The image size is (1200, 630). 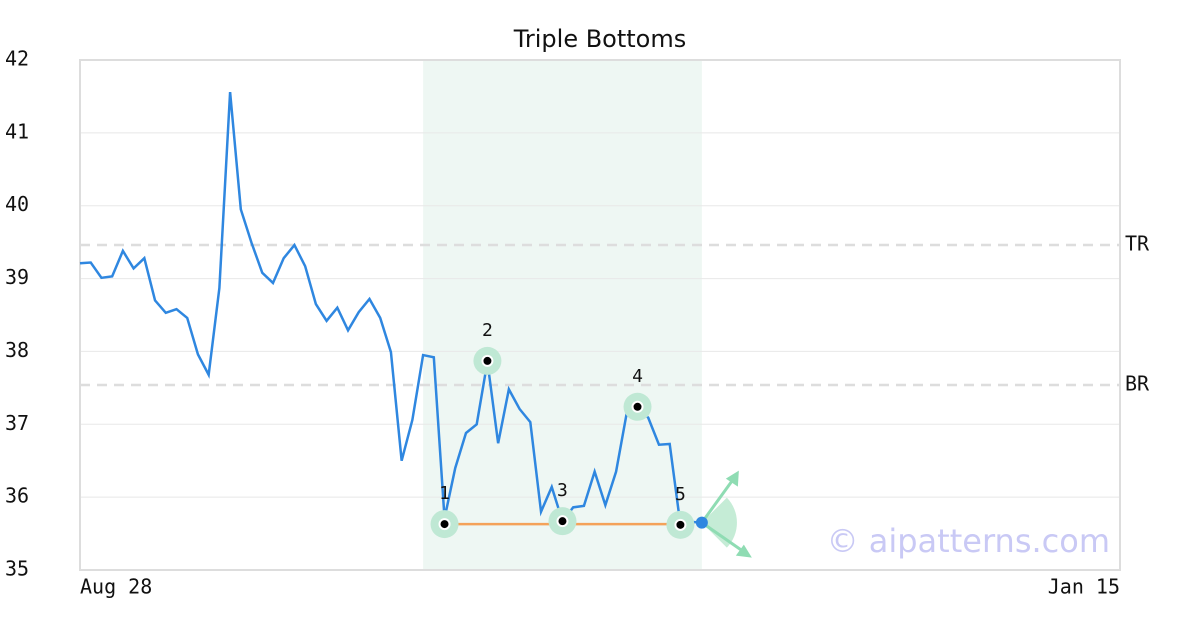 I want to click on projection-fan, so click(x=719, y=522).